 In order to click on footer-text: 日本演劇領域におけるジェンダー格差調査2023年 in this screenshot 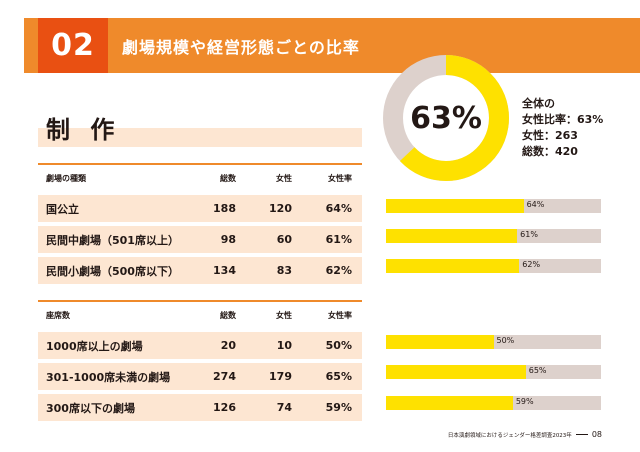, I will do `click(509, 435)`.